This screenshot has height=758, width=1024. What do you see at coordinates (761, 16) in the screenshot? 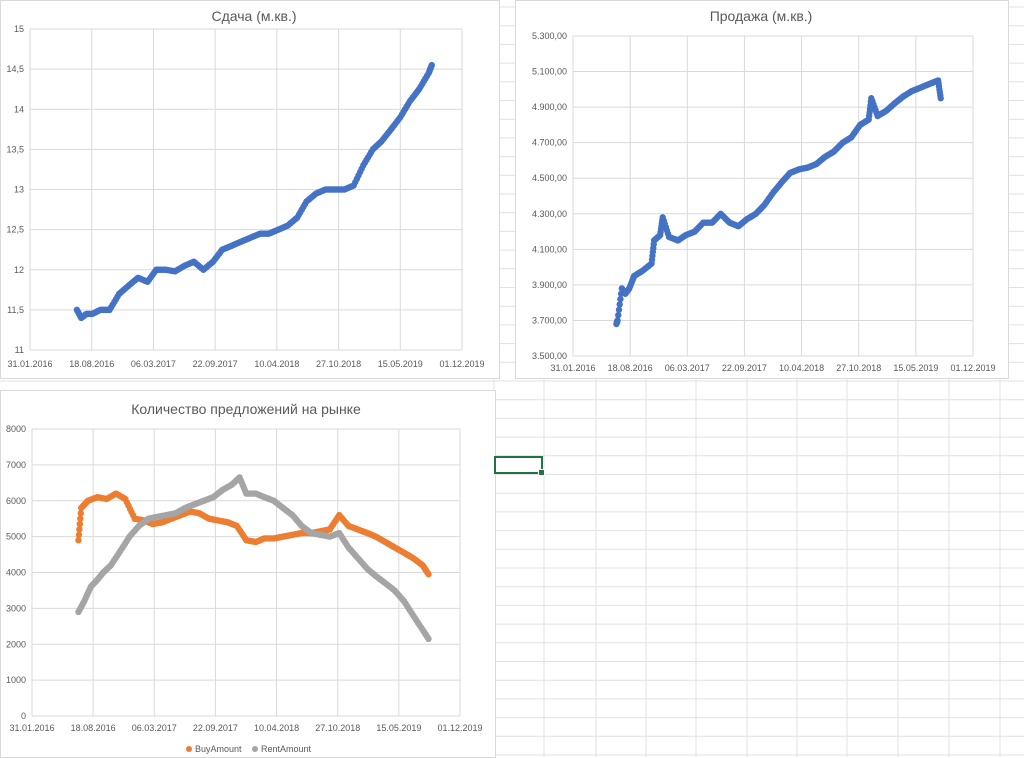
I see `chart-sale-title: Продажа (м.кв.)` at bounding box center [761, 16].